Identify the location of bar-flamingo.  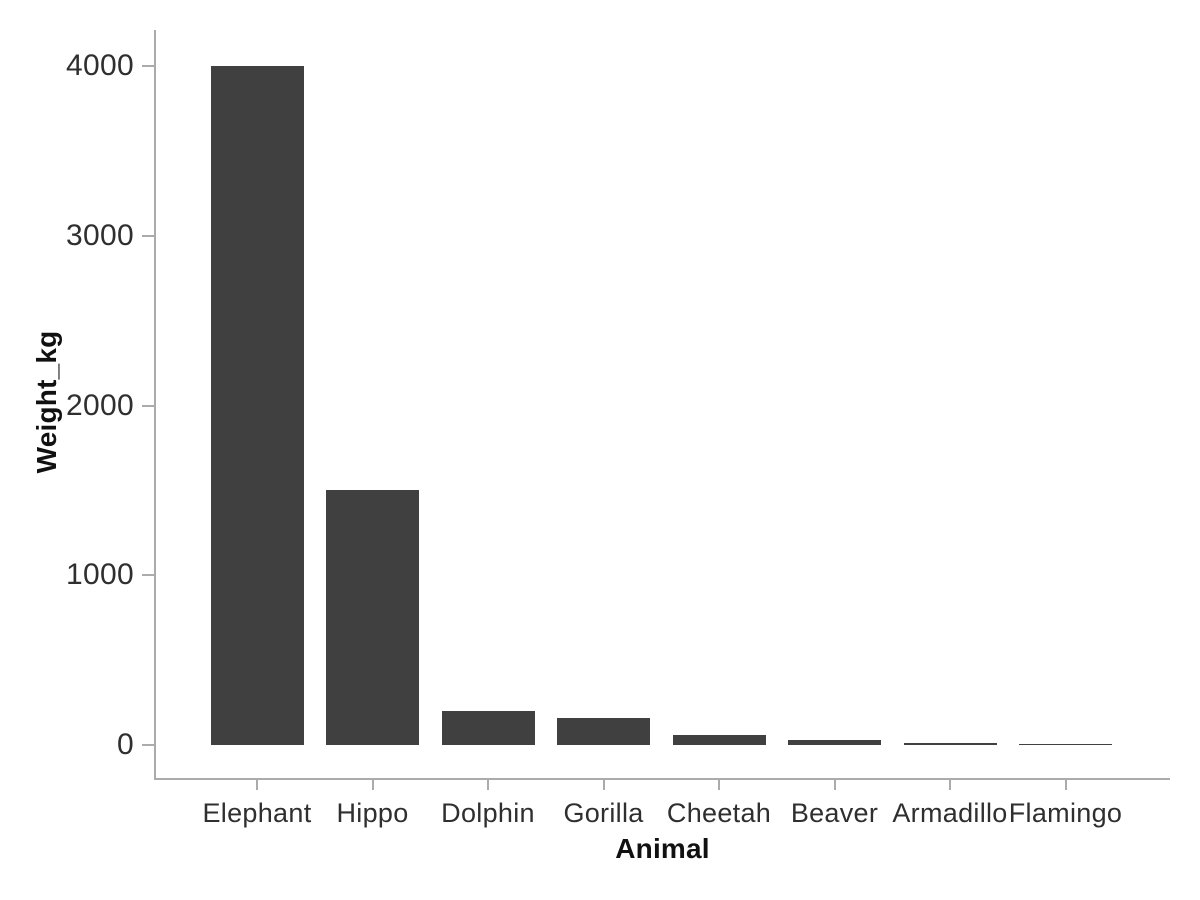
(1065, 744).